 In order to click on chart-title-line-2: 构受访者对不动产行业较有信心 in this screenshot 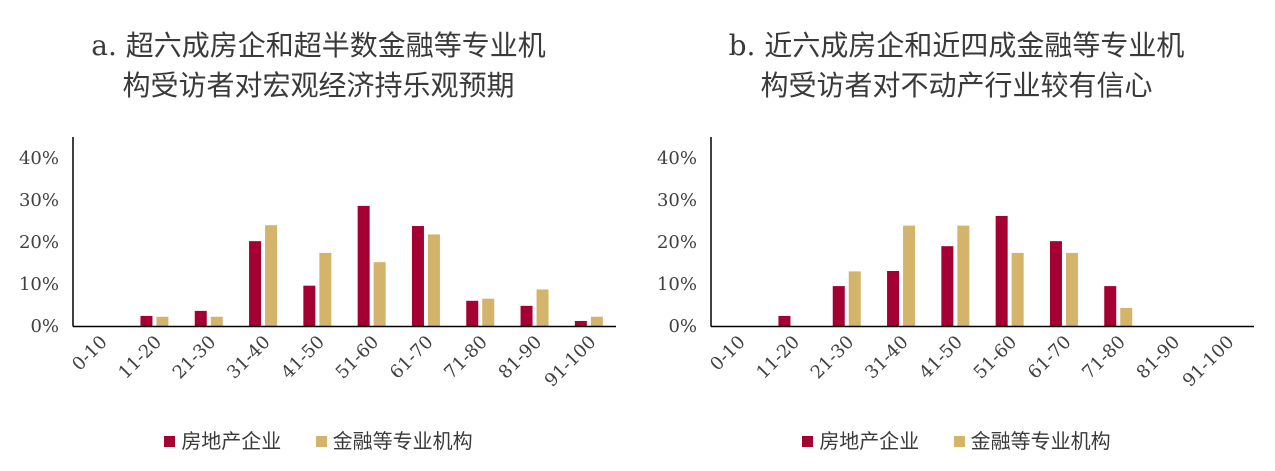, I will do `click(956, 85)`.